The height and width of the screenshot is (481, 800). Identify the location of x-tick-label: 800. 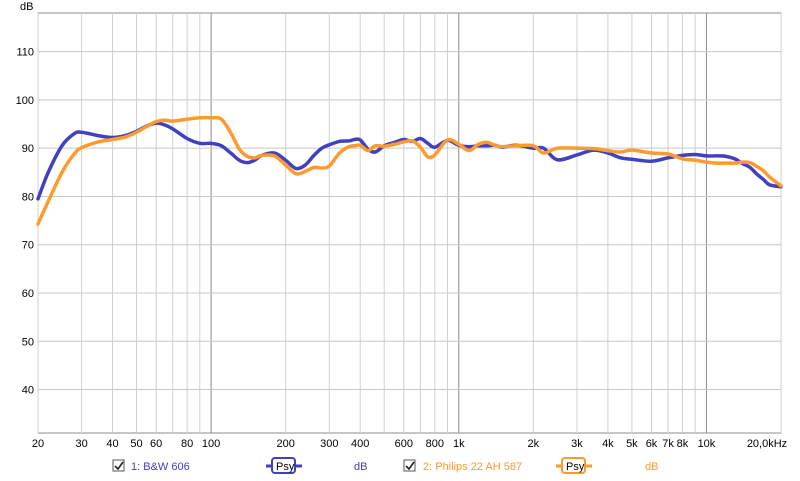
(435, 444).